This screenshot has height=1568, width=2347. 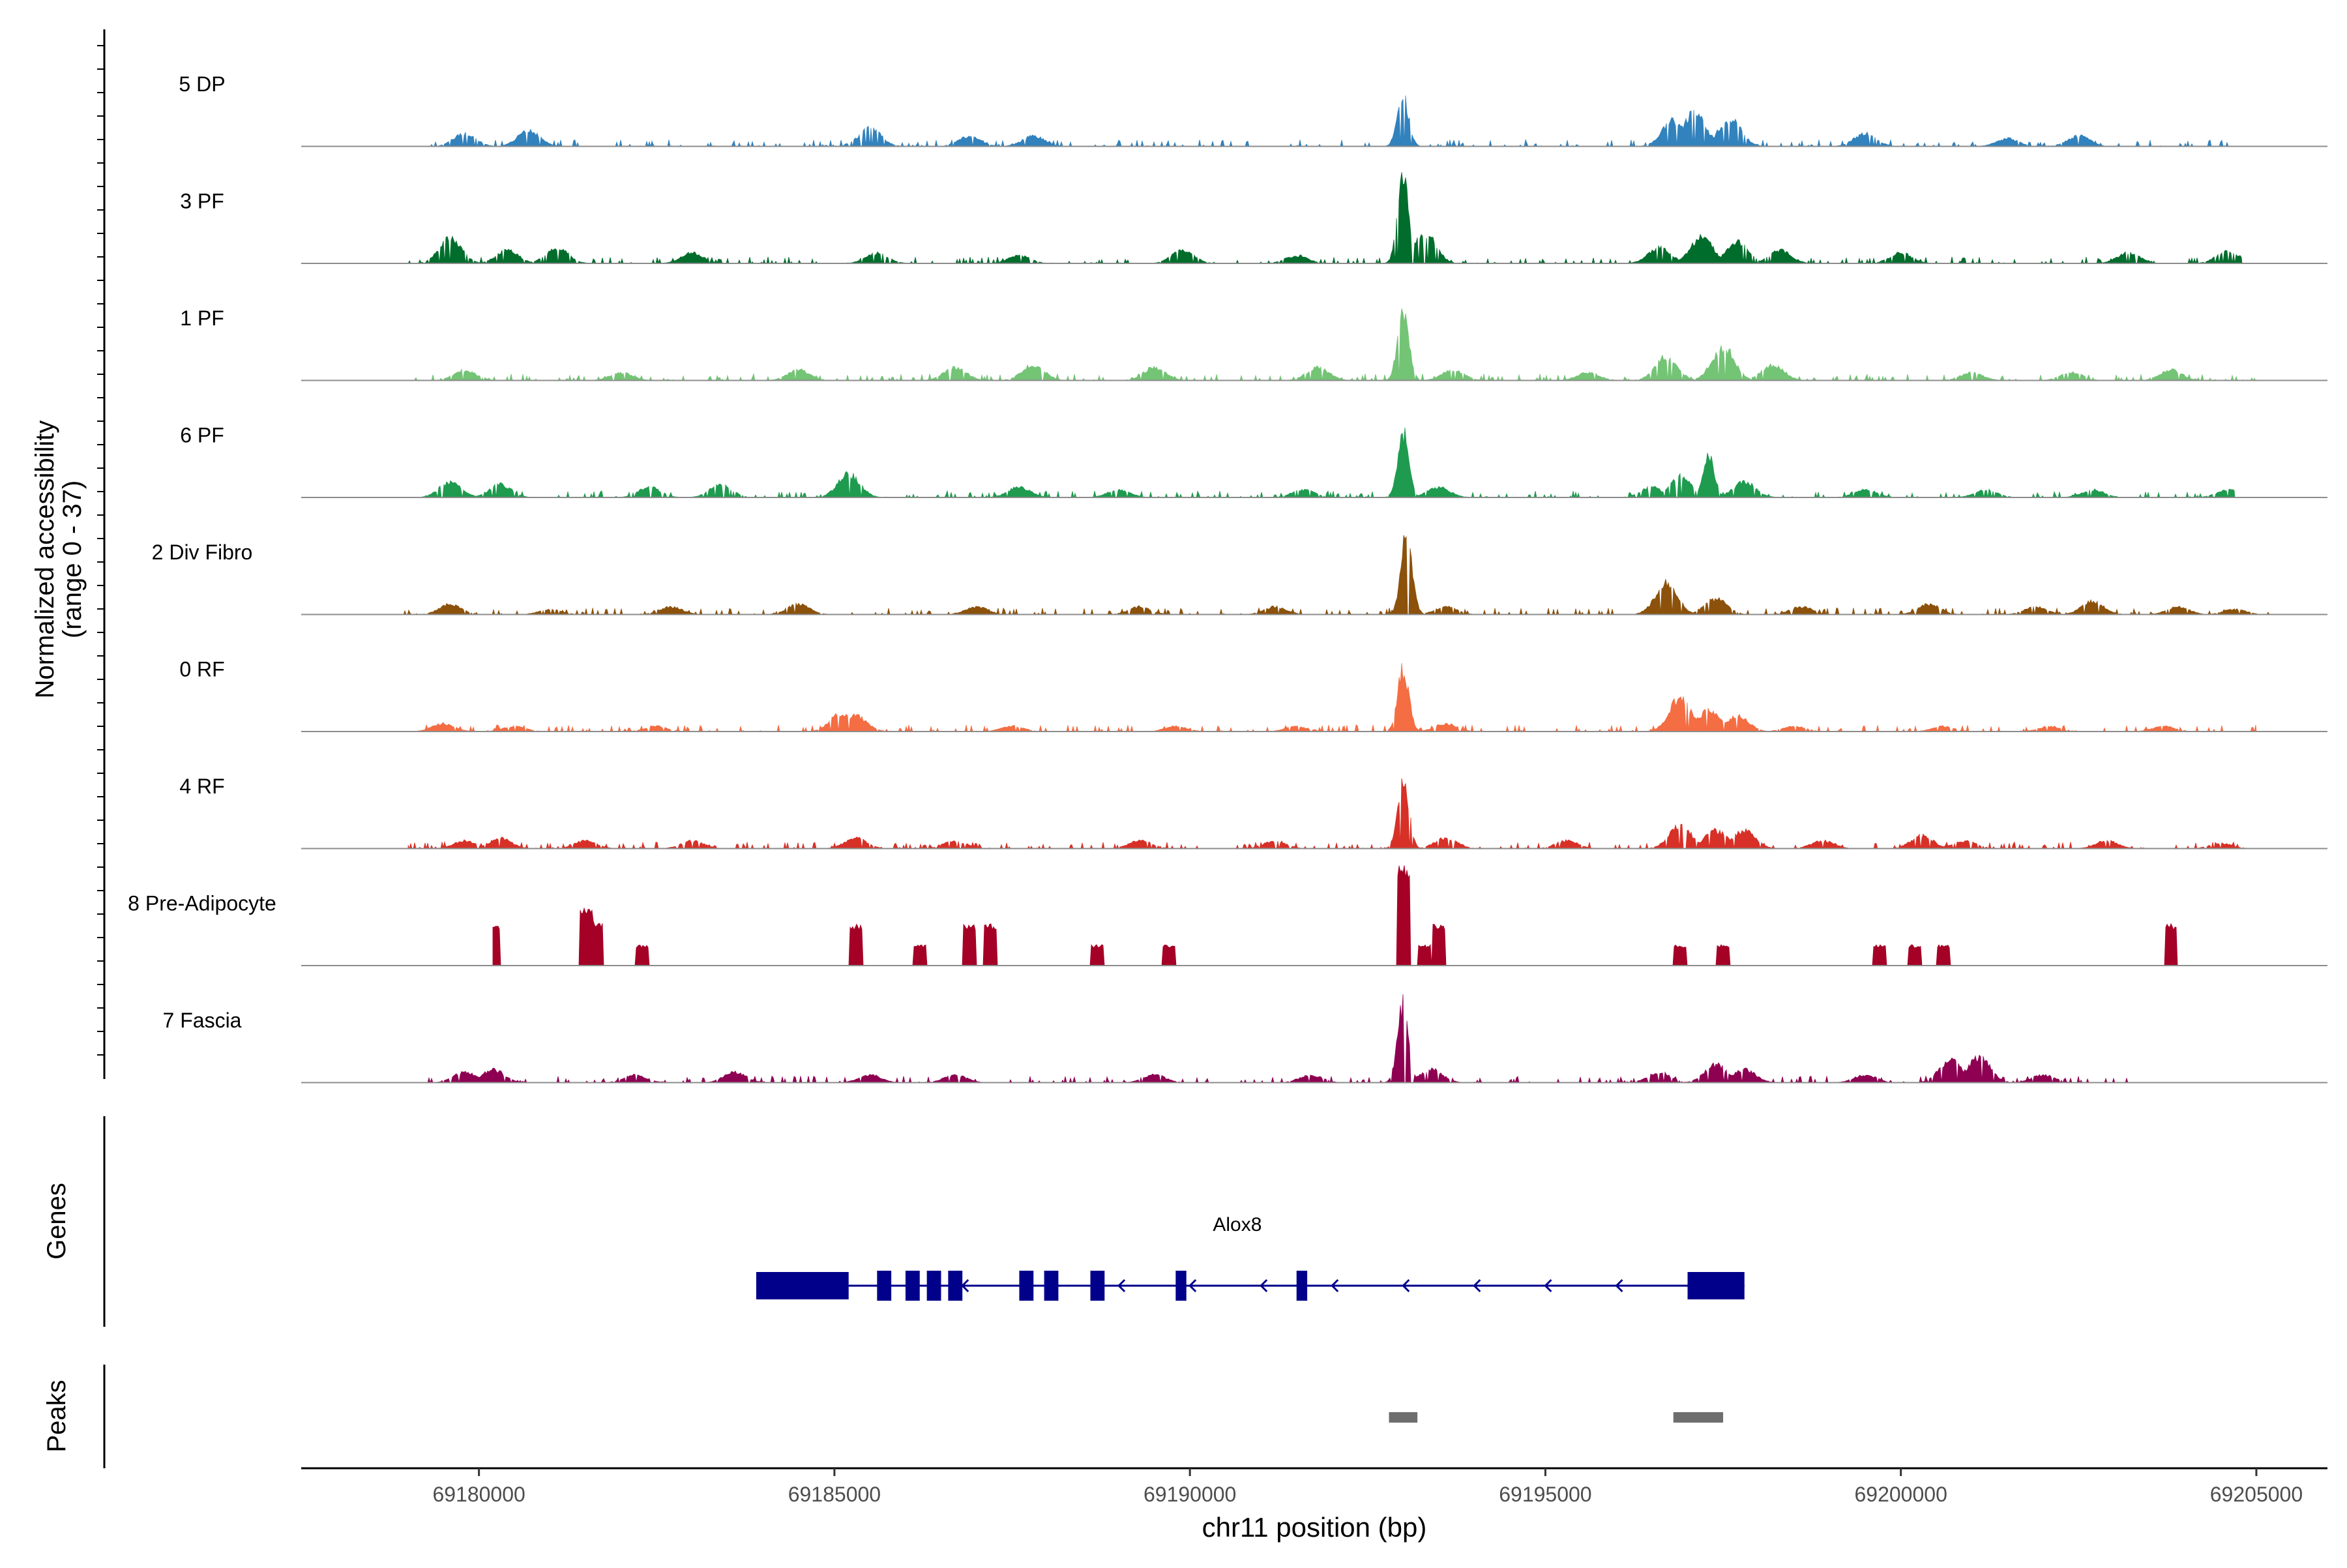 I want to click on track-2: 1 PF, so click(x=1253, y=344).